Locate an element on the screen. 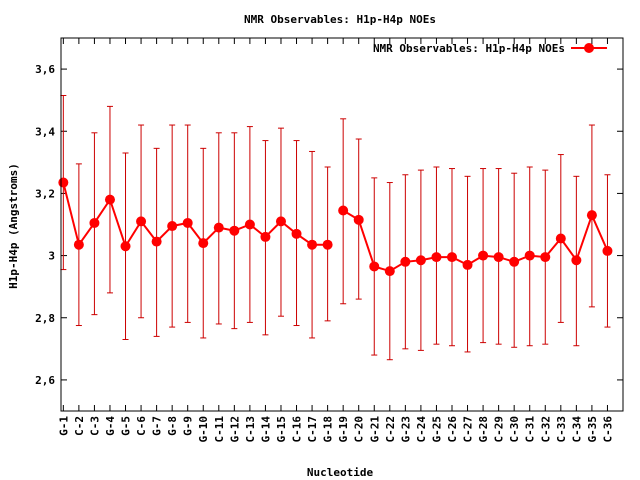  x-tick-label: C-22 is located at coordinates (390, 429).